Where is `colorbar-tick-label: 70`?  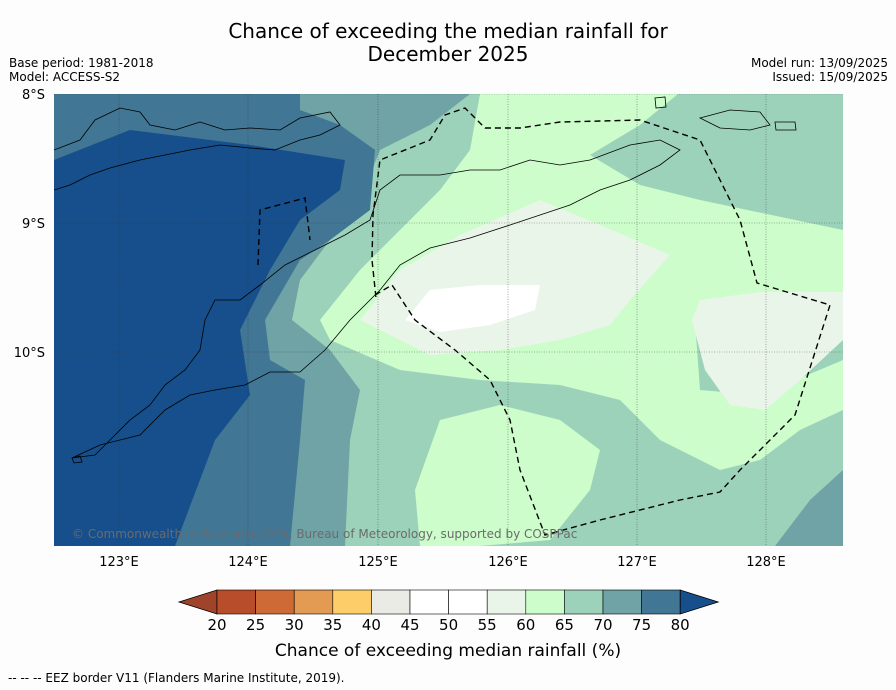 colorbar-tick-label: 70 is located at coordinates (602, 625).